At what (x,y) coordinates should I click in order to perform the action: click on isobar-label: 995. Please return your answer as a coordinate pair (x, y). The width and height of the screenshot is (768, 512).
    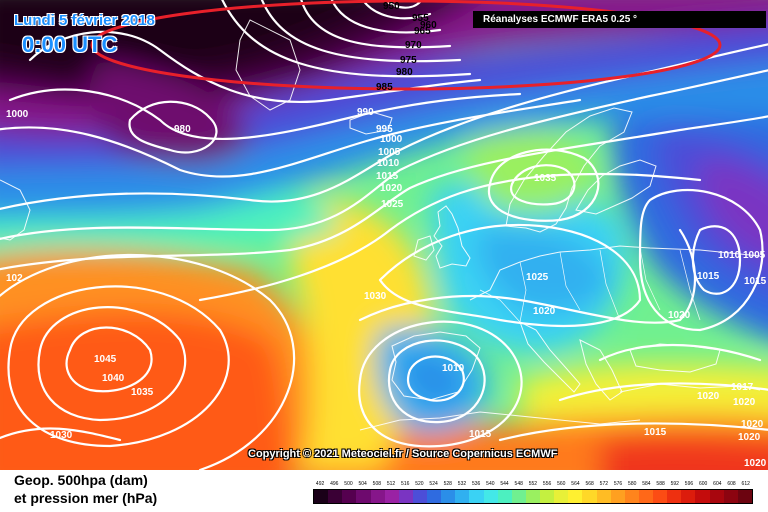
    Looking at the image, I should click on (384, 129).